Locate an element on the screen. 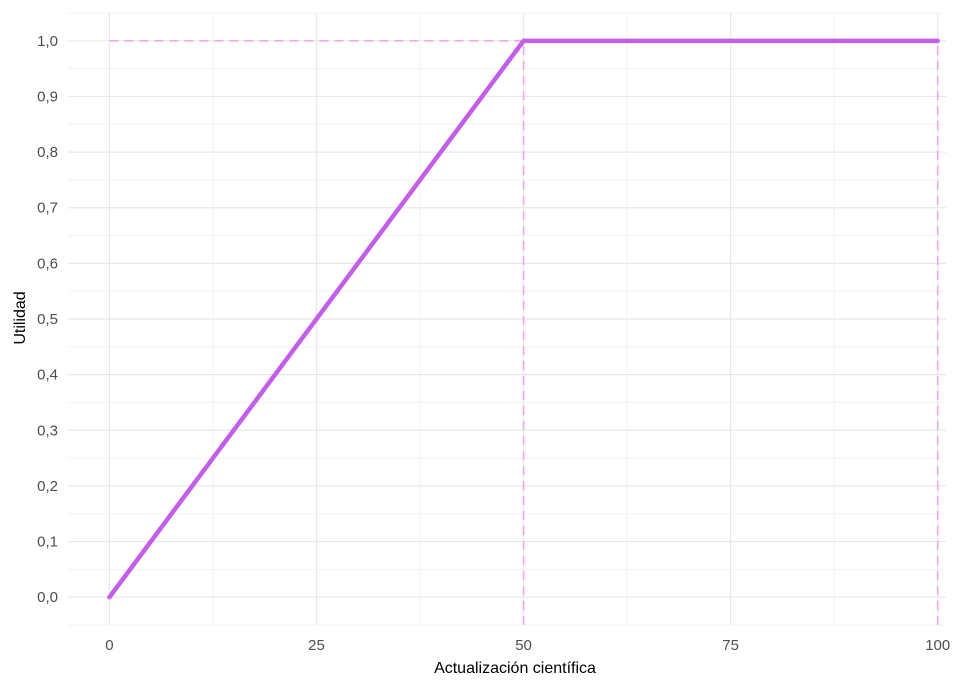 The height and width of the screenshot is (681, 974). y-tick-label: 1,0 is located at coordinates (47, 41).